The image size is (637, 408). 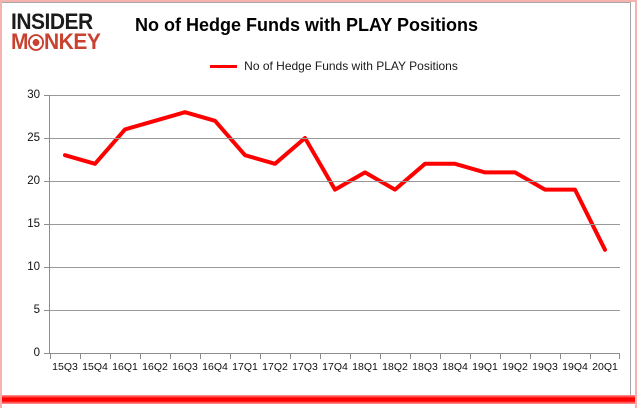 What do you see at coordinates (155, 367) in the screenshot?
I see `x-axis-label: 16Q2` at bounding box center [155, 367].